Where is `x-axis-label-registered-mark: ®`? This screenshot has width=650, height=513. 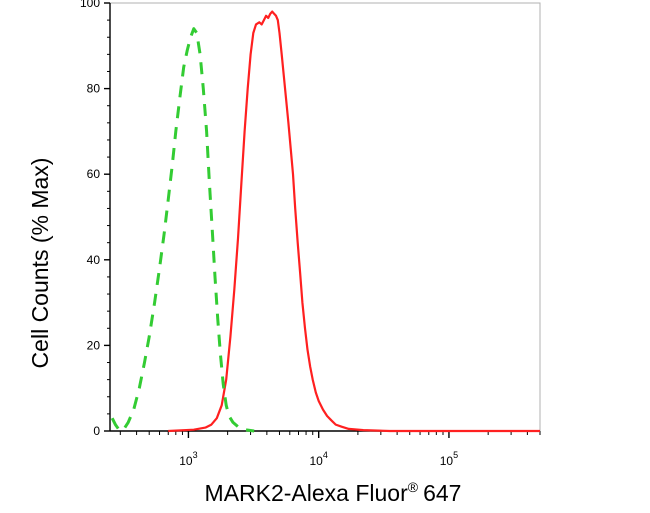 x-axis-label-registered-mark: ® is located at coordinates (413, 487).